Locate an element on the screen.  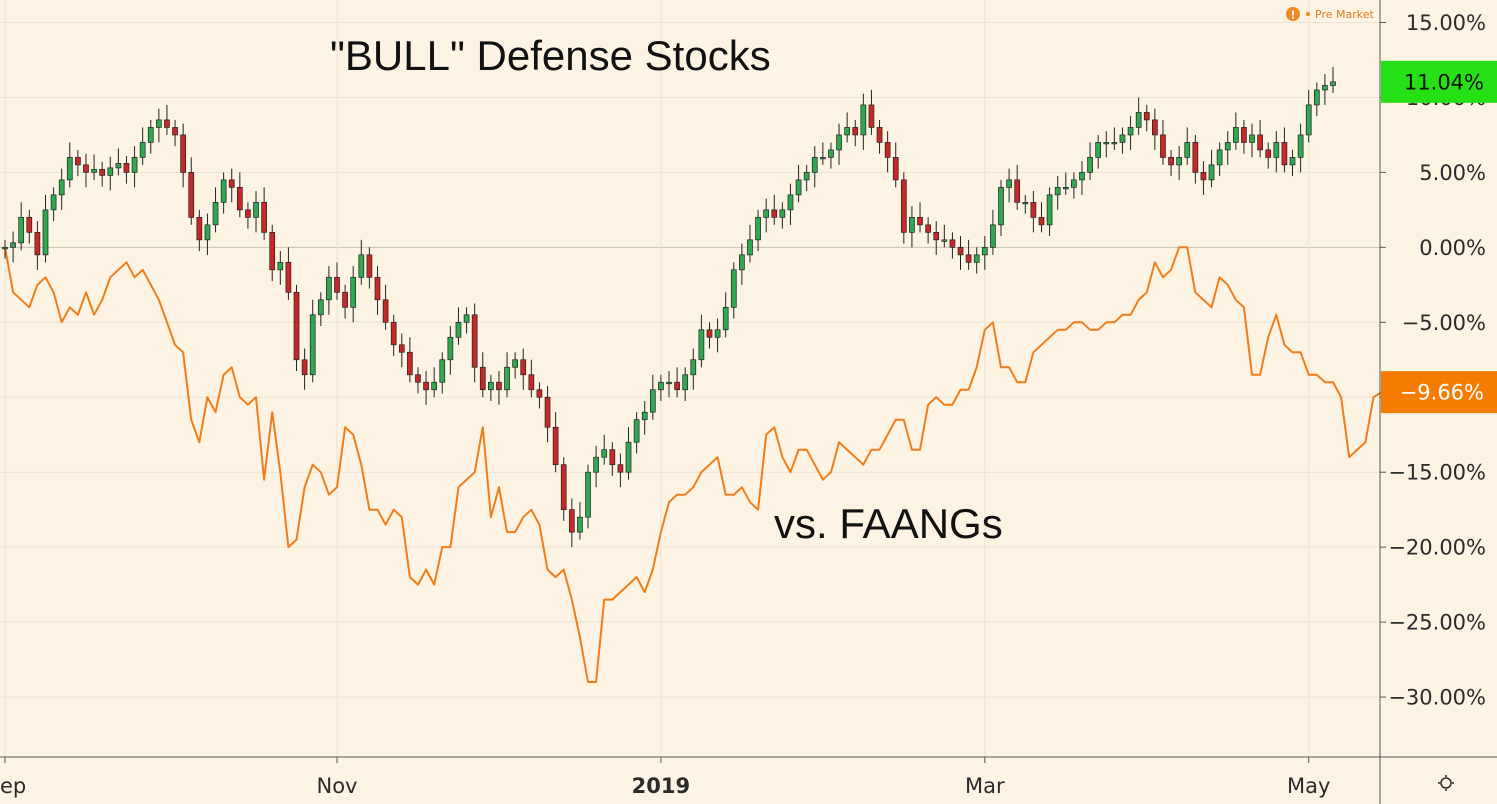
y-tick-label: −30.00% is located at coordinates (1437, 698).